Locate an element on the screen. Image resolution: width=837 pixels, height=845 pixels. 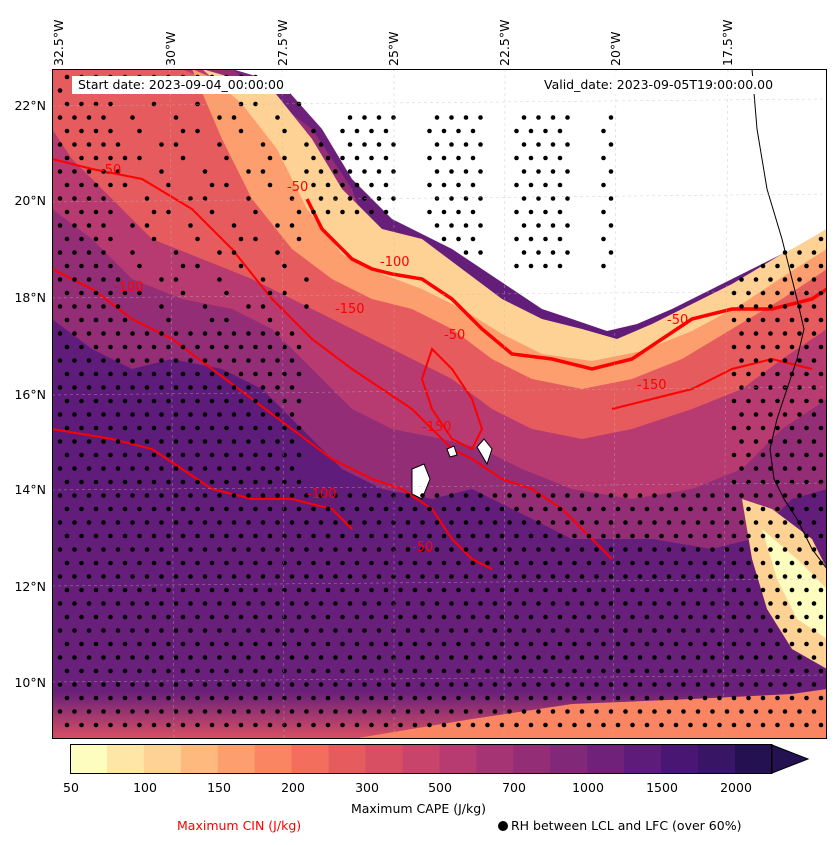
cin-contour is located at coordinates (202, 479).